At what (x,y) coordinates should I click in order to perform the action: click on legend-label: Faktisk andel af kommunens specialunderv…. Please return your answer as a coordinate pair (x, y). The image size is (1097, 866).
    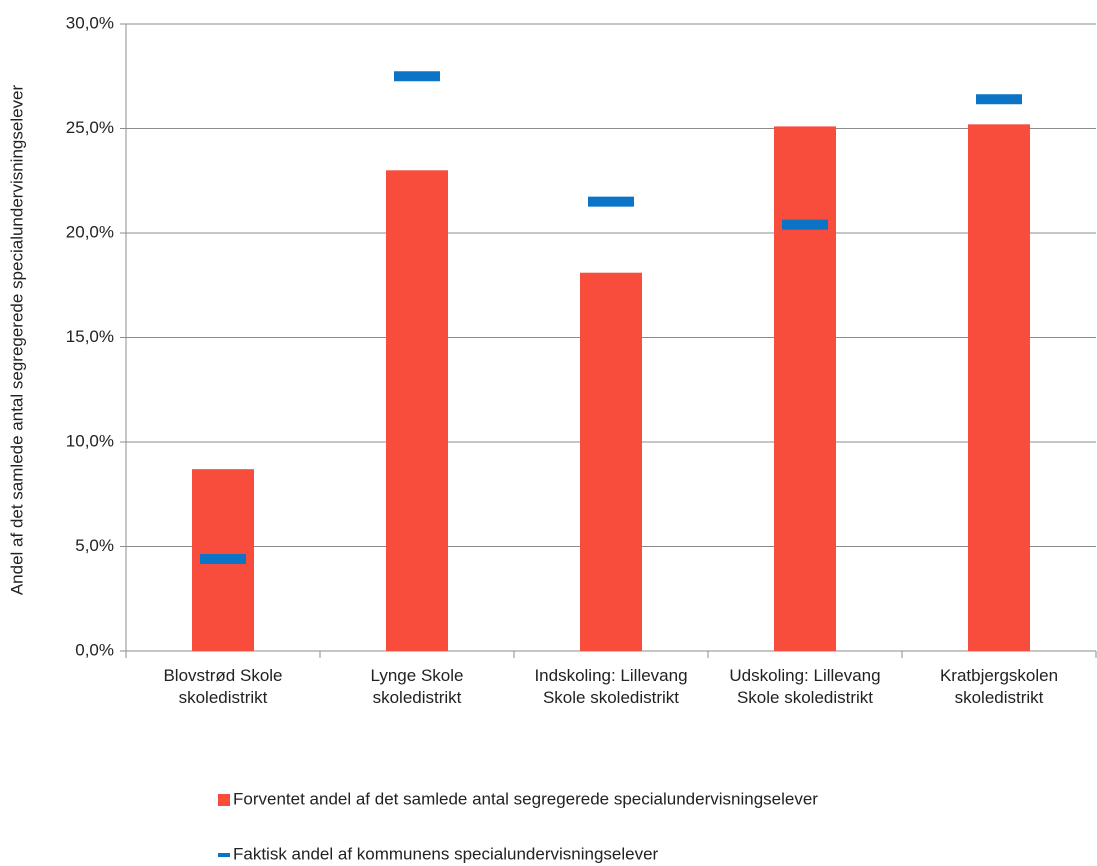
    Looking at the image, I should click on (446, 853).